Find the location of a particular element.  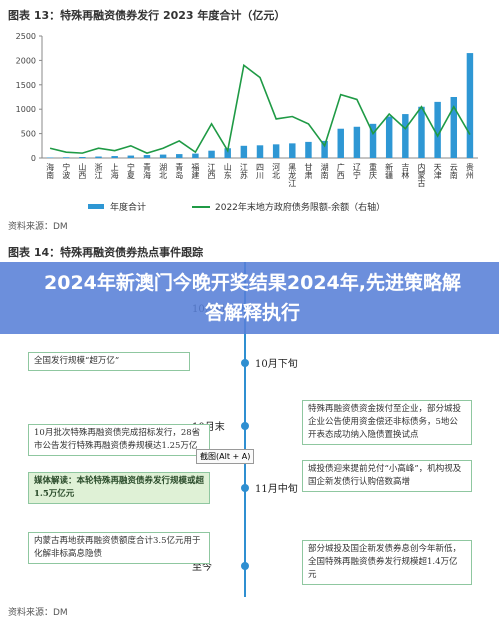

y-tick-label: 0 is located at coordinates (33, 158).